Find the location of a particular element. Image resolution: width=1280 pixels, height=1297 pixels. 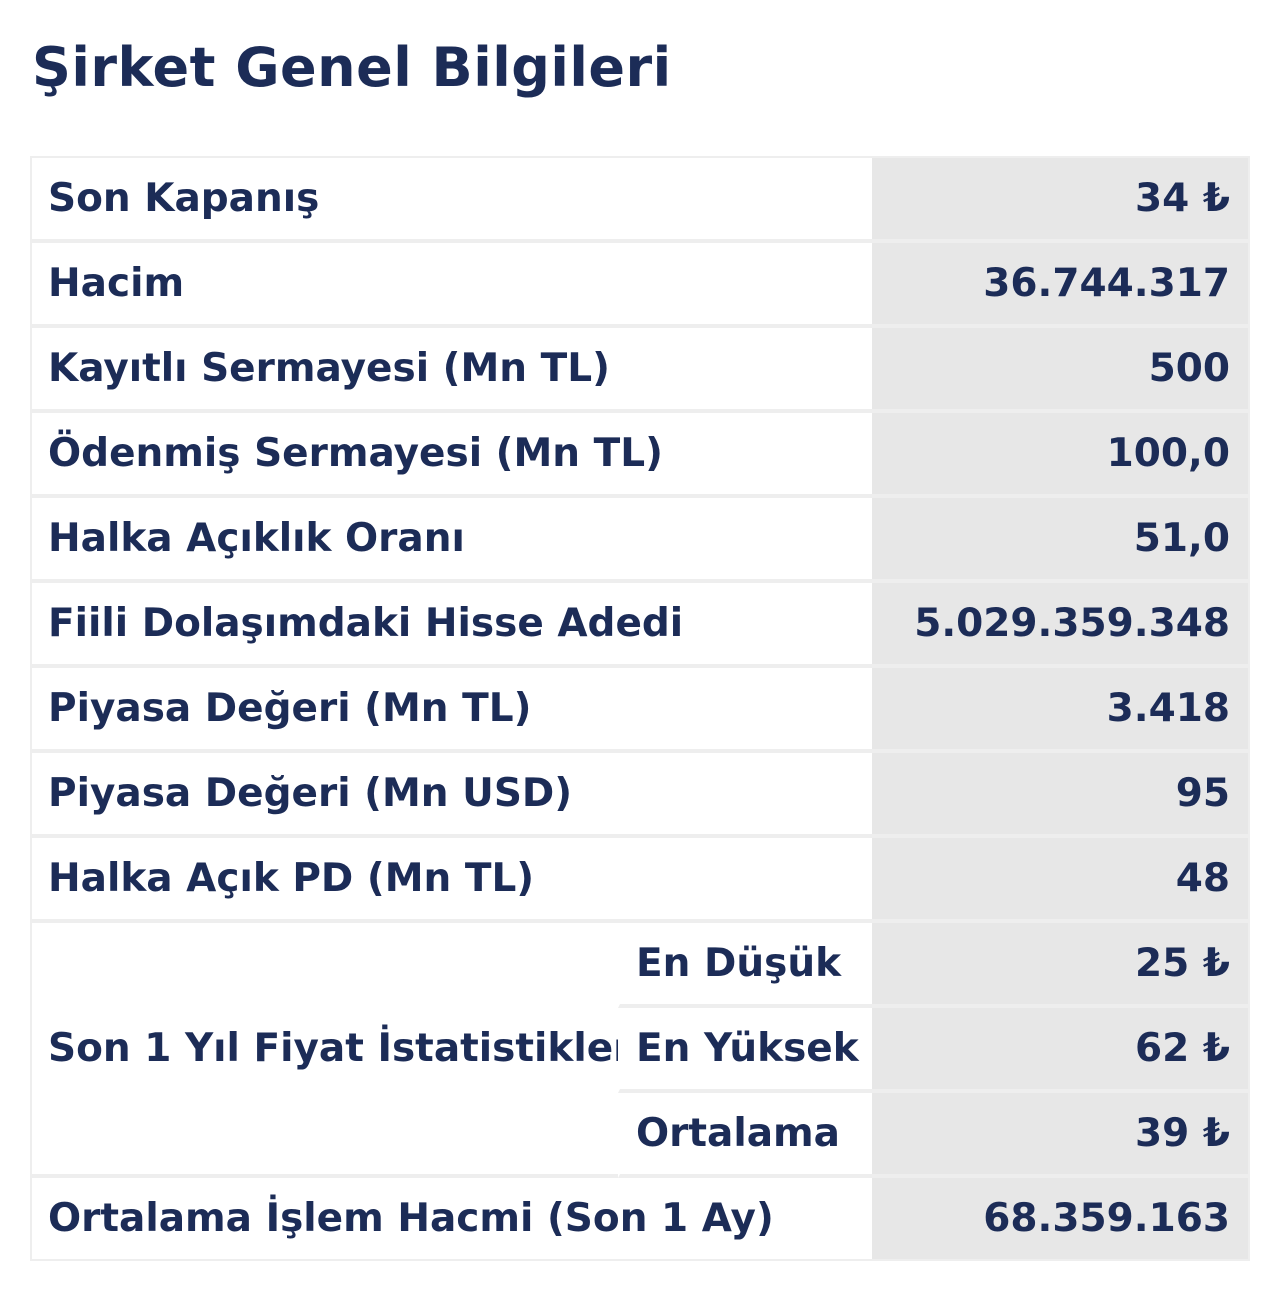

table-row-halka-acik-pd: Halka Açık PD (Mn TL) 48 is located at coordinates (640, 880).